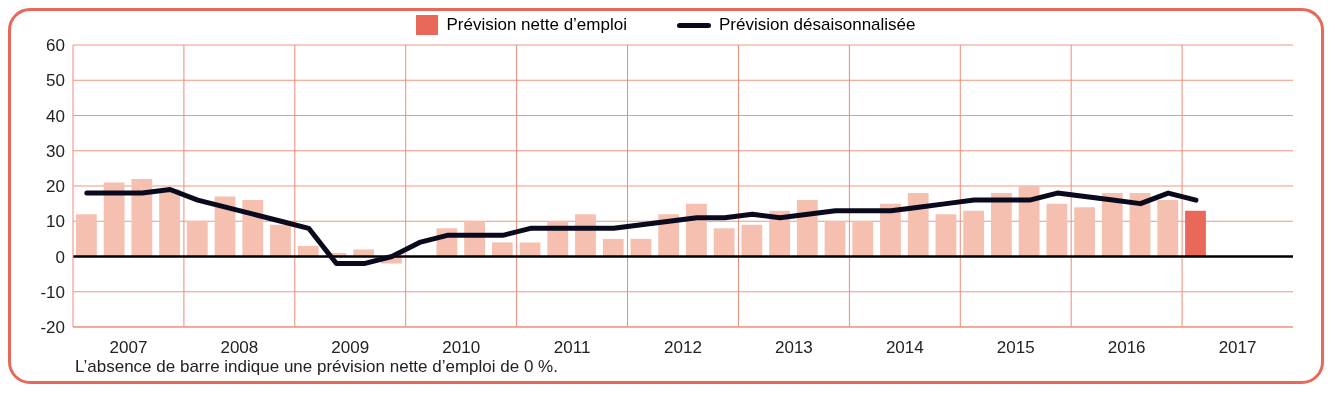  What do you see at coordinates (904, 348) in the screenshot?
I see `x-tick-label: 2014` at bounding box center [904, 348].